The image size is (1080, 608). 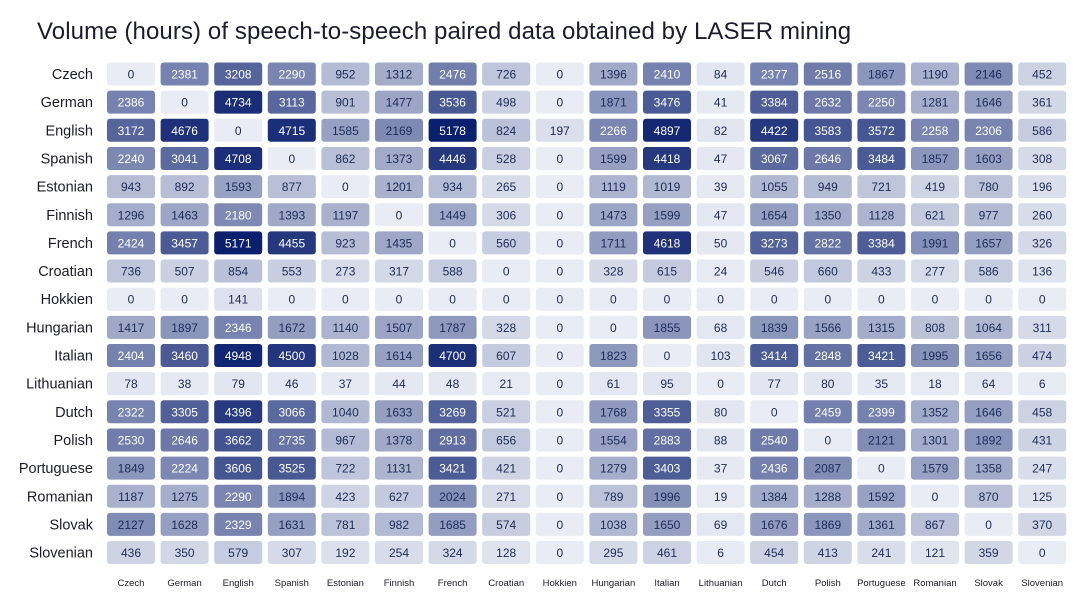 What do you see at coordinates (881, 272) in the screenshot?
I see `cell-value-label: 433` at bounding box center [881, 272].